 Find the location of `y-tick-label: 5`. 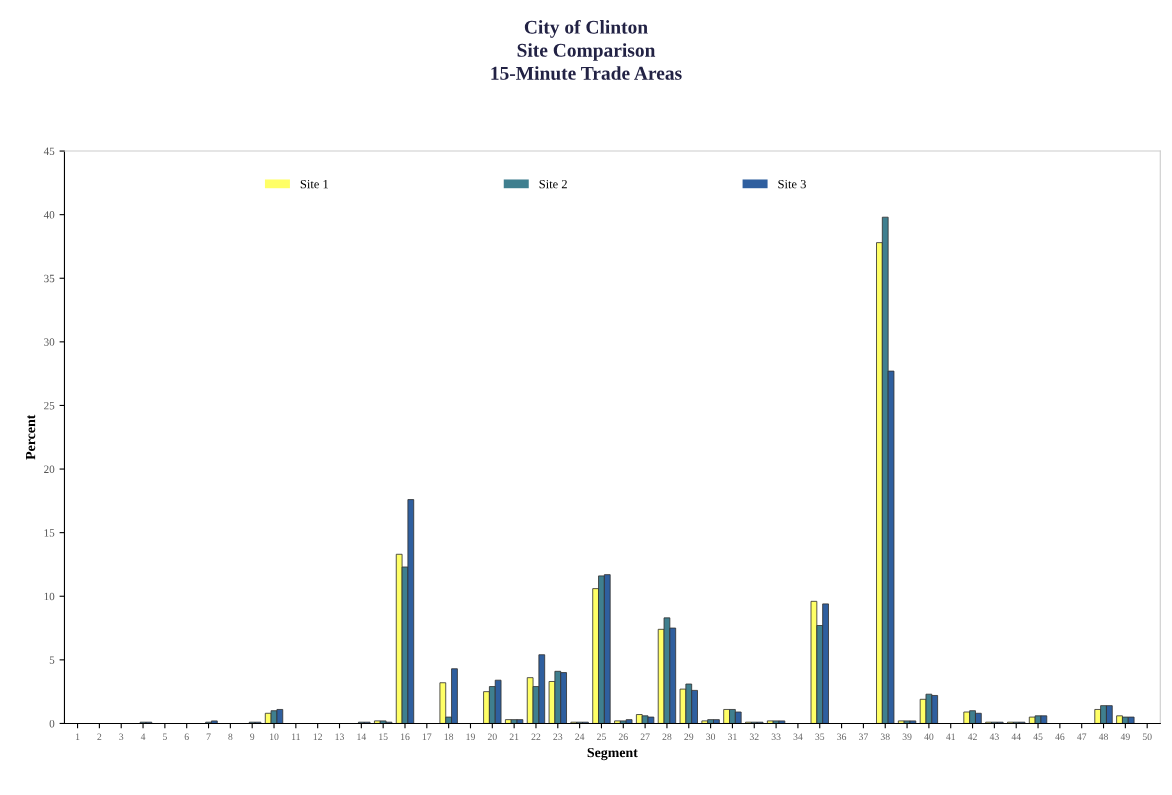

y-tick-label: 5 is located at coordinates (52, 660).